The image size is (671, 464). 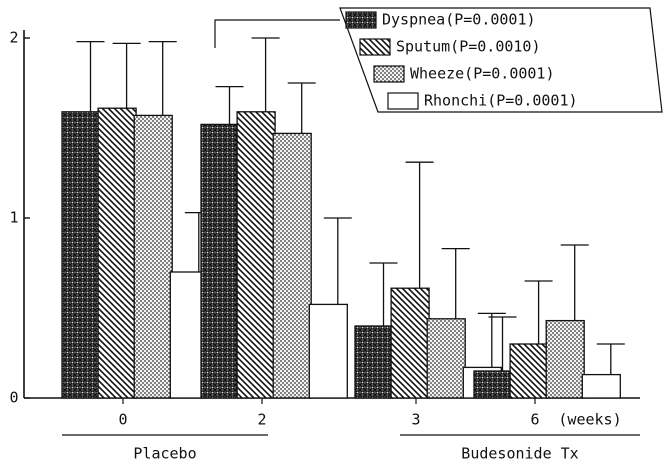 I want to click on group-label: Placebo, so click(x=164, y=454).